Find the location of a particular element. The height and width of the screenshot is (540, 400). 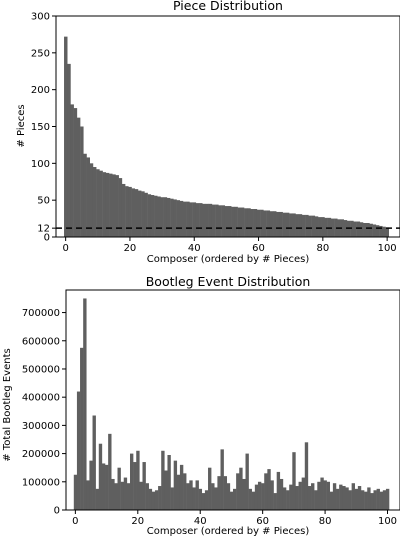

y-tick-label: 500000 is located at coordinates (41, 369).